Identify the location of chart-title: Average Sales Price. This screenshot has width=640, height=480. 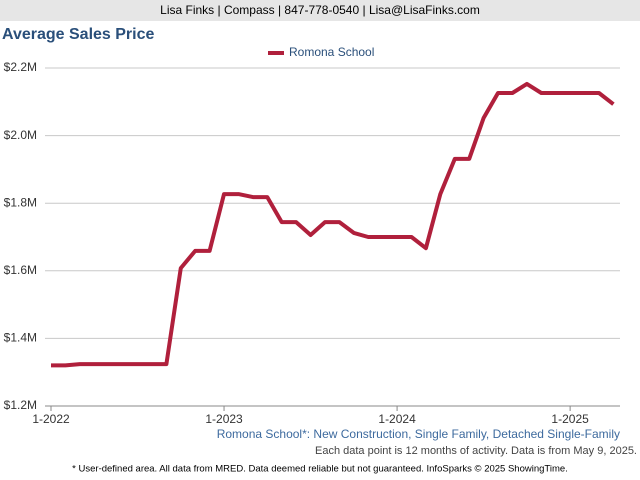
(78, 34).